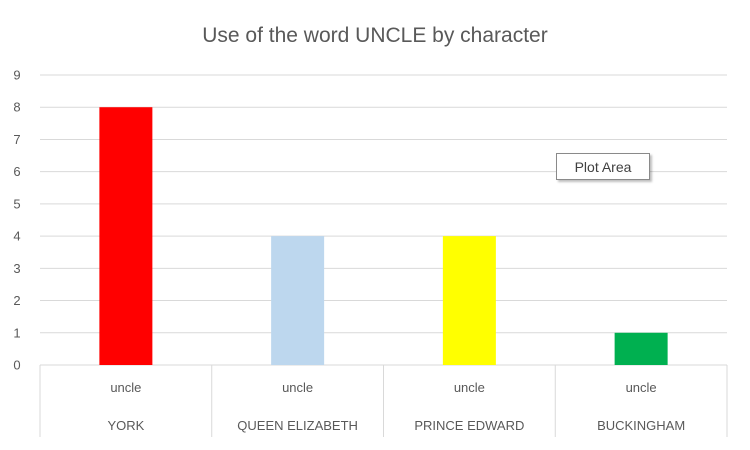 The width and height of the screenshot is (750, 450). Describe the element at coordinates (16, 268) in the screenshot. I see `y-tick-label: 3` at that location.